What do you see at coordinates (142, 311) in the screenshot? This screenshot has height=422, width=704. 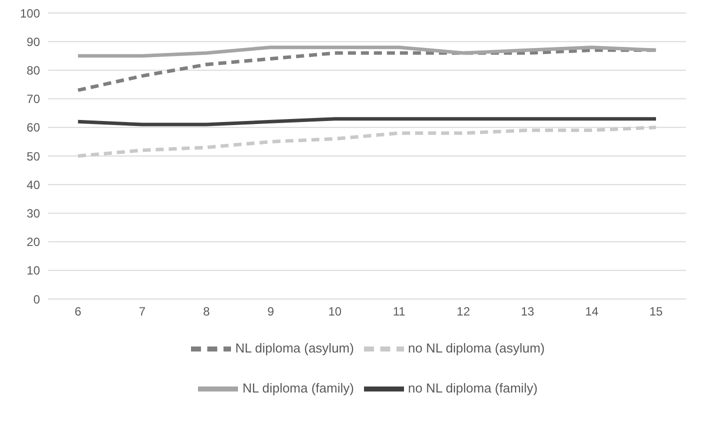 I see `x-tick-label: 7` at bounding box center [142, 311].